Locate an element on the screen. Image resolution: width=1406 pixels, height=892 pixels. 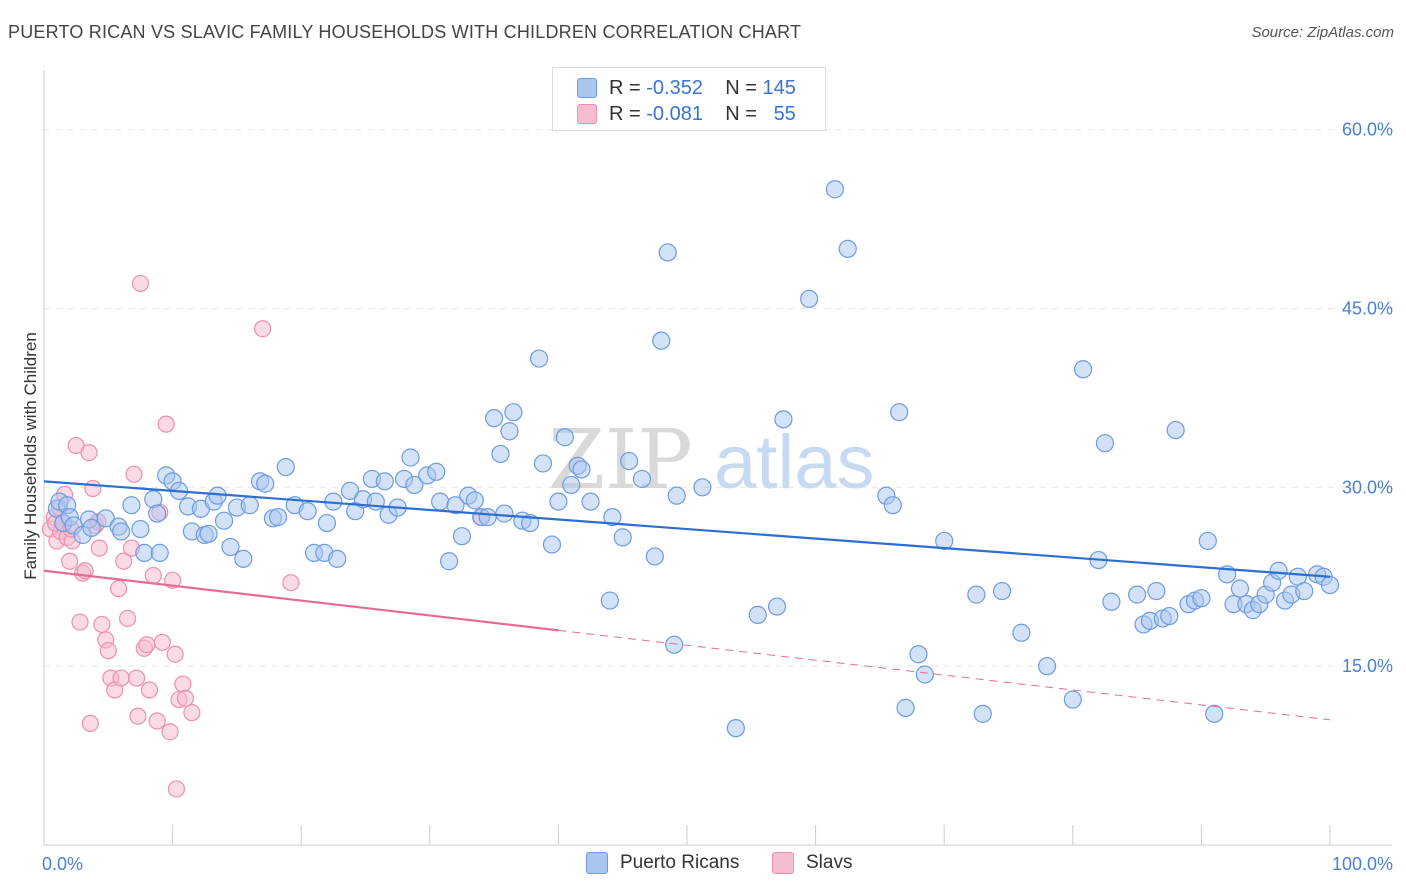
source-label: Source: ZipAtlas.com is located at coordinates (1322, 32).